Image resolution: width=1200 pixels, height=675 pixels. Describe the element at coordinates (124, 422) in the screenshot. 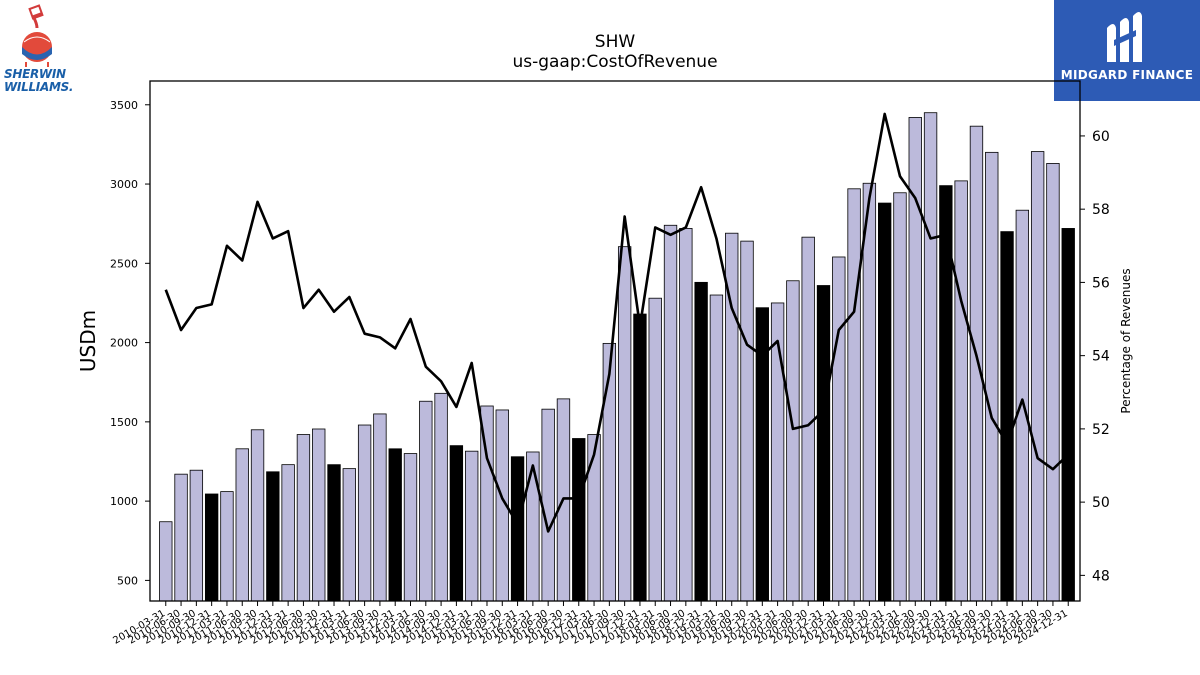

I see `y-tick-label: 1500` at that location.